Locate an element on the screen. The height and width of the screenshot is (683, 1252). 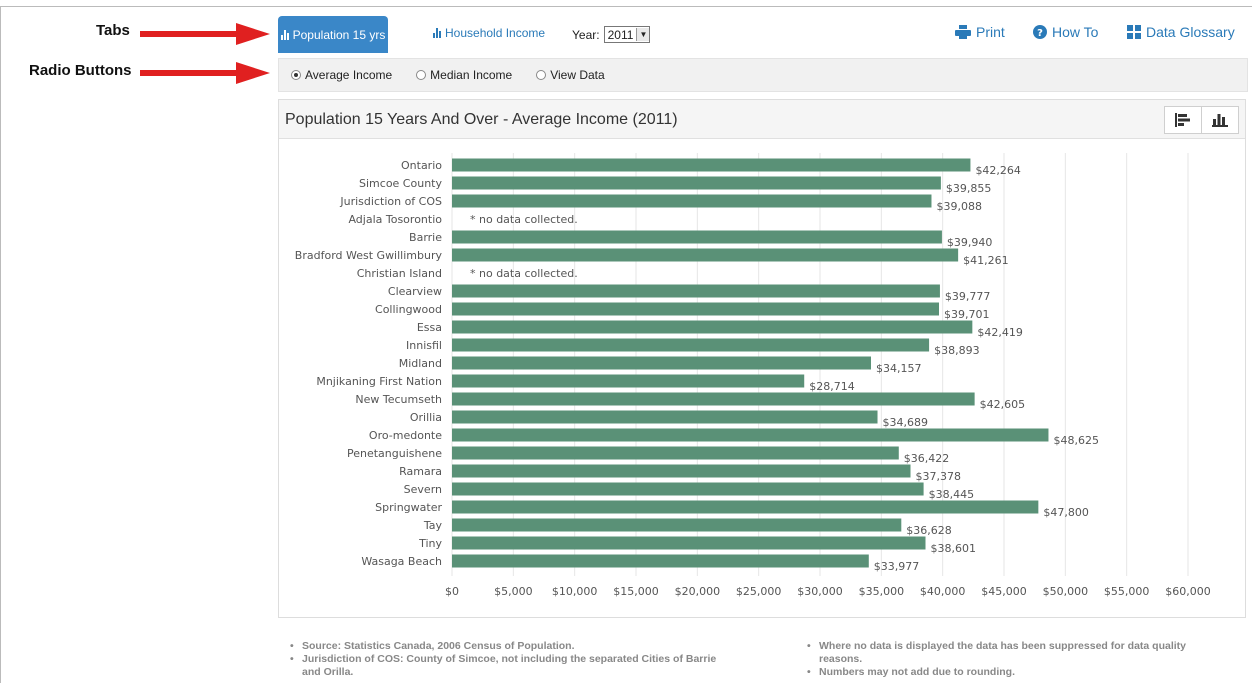
radio-median-income: Median Income is located at coordinates (464, 75).